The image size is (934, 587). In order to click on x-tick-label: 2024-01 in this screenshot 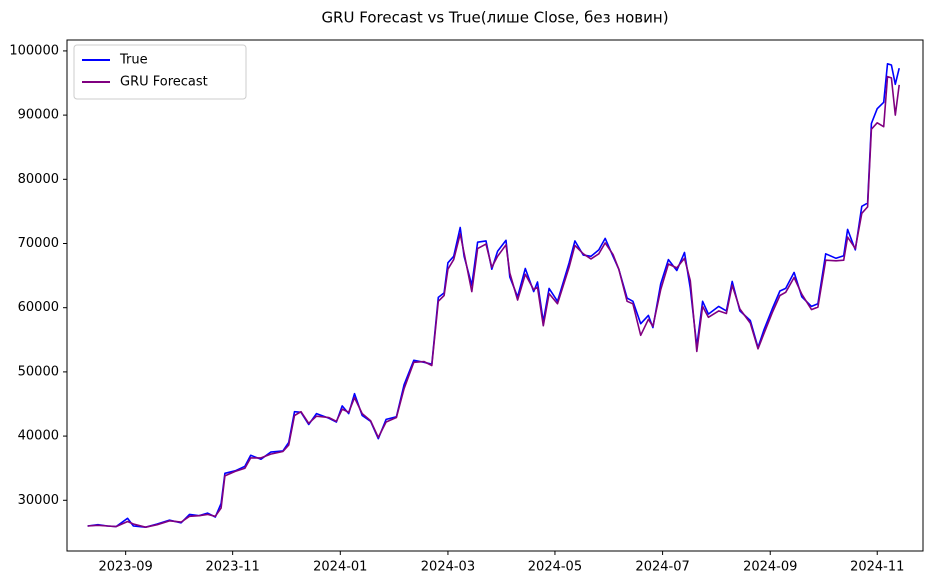, I will do `click(340, 567)`.